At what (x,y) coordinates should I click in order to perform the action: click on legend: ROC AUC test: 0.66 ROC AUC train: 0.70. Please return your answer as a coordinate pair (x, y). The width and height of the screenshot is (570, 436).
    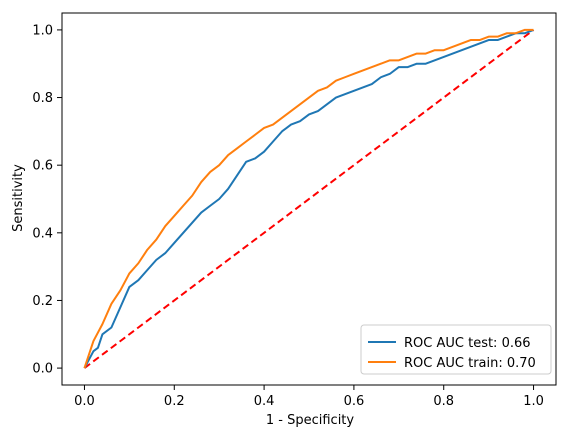
    Looking at the image, I should click on (456, 349).